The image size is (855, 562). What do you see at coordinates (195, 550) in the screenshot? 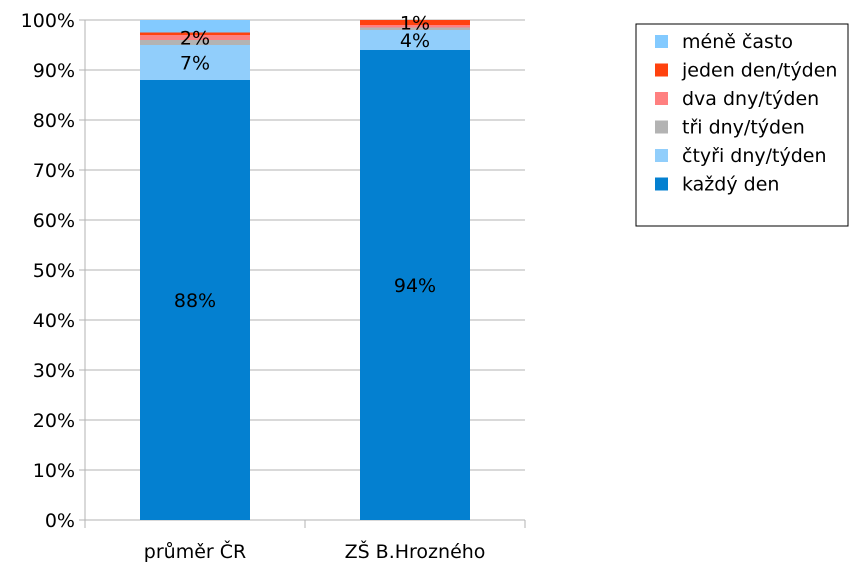
I see `category-label: průměr ČR` at bounding box center [195, 550].